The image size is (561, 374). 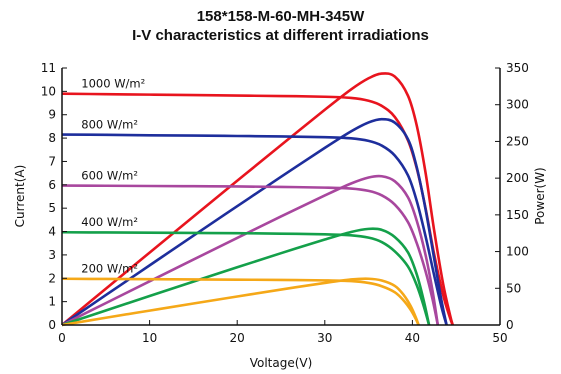 What do you see at coordinates (109, 269) in the screenshot?
I see `series-label-200: 200 W/m²` at bounding box center [109, 269].